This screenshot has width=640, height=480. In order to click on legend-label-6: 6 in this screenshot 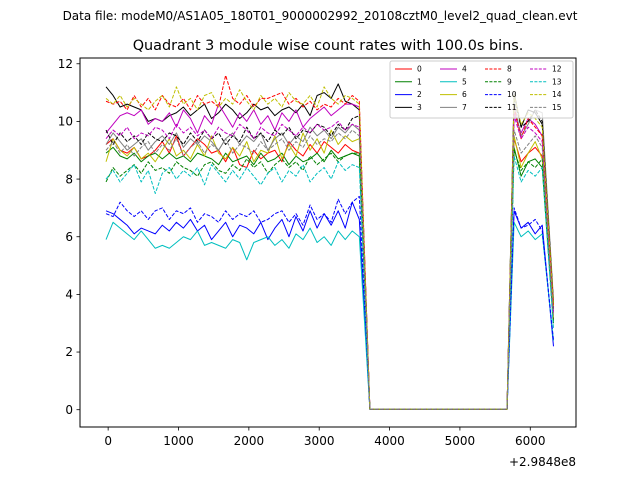, I will do `click(464, 94)`.